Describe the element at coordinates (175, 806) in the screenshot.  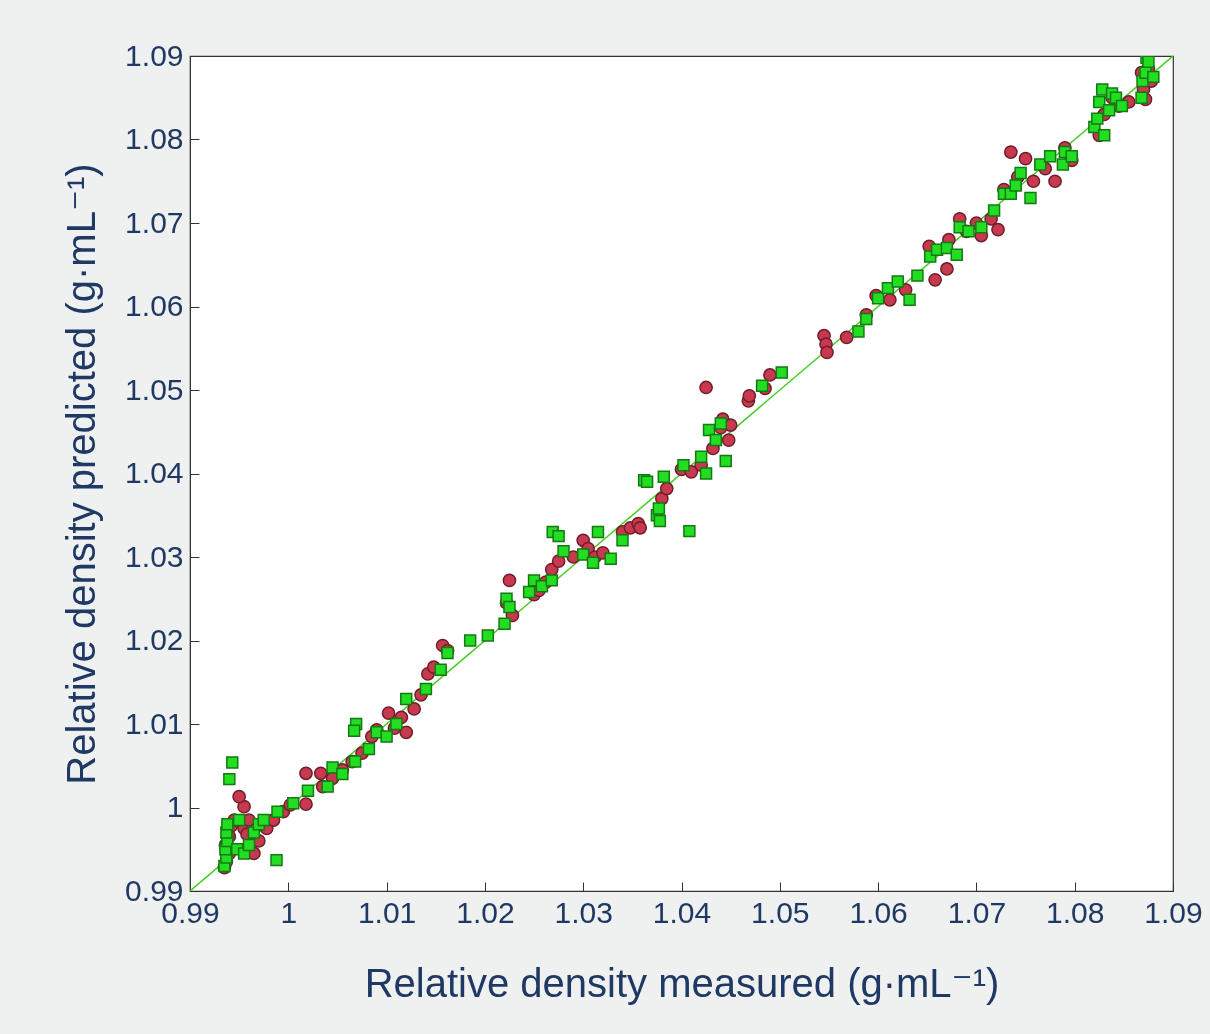
I see `y-tick-label: 1` at that location.